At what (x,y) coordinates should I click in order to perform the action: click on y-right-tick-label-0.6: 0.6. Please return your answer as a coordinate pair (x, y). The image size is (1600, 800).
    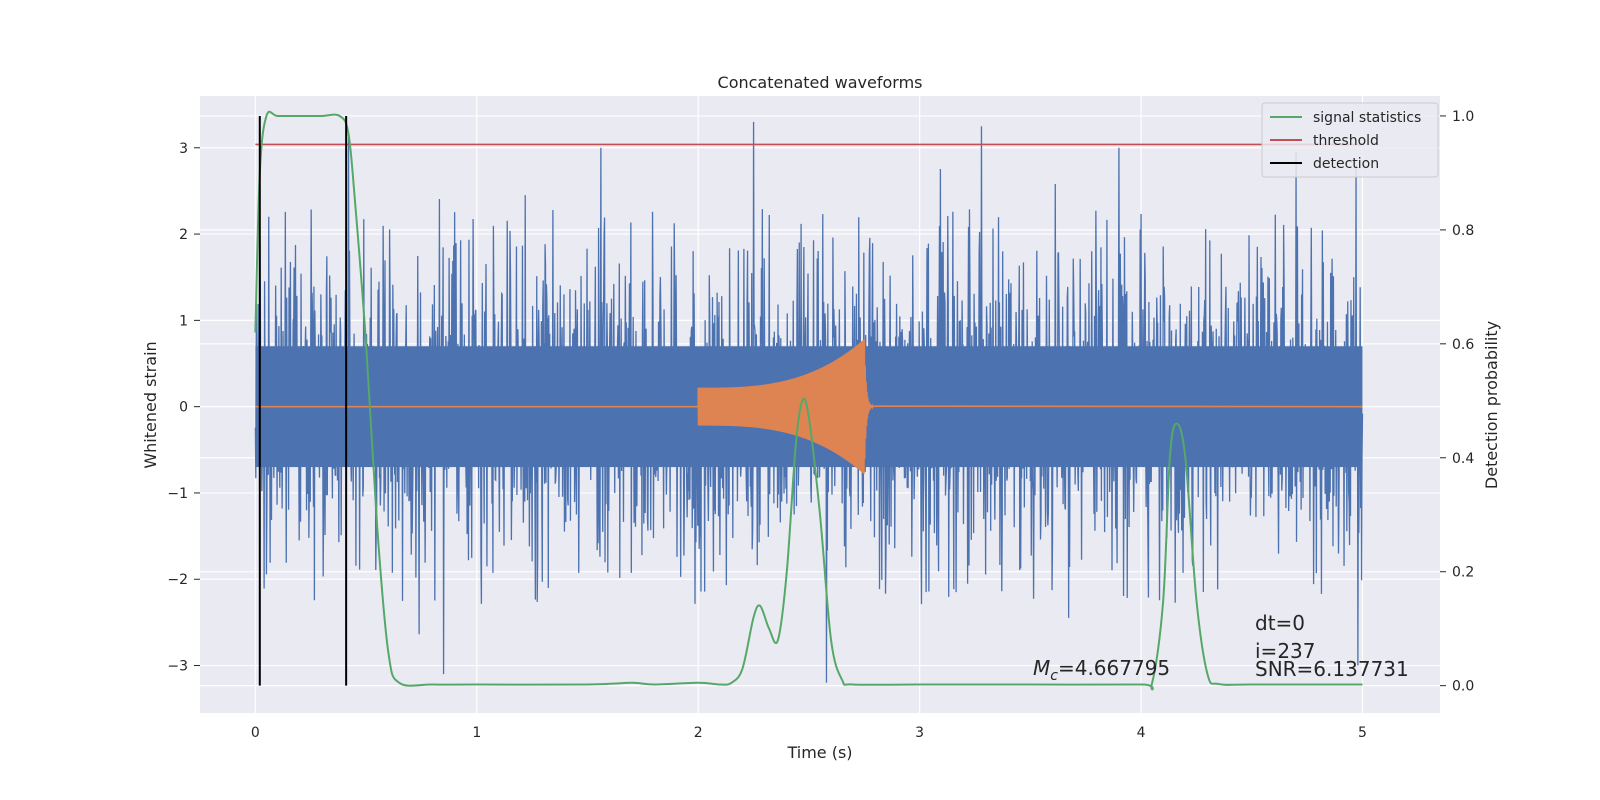
    Looking at the image, I should click on (1463, 345).